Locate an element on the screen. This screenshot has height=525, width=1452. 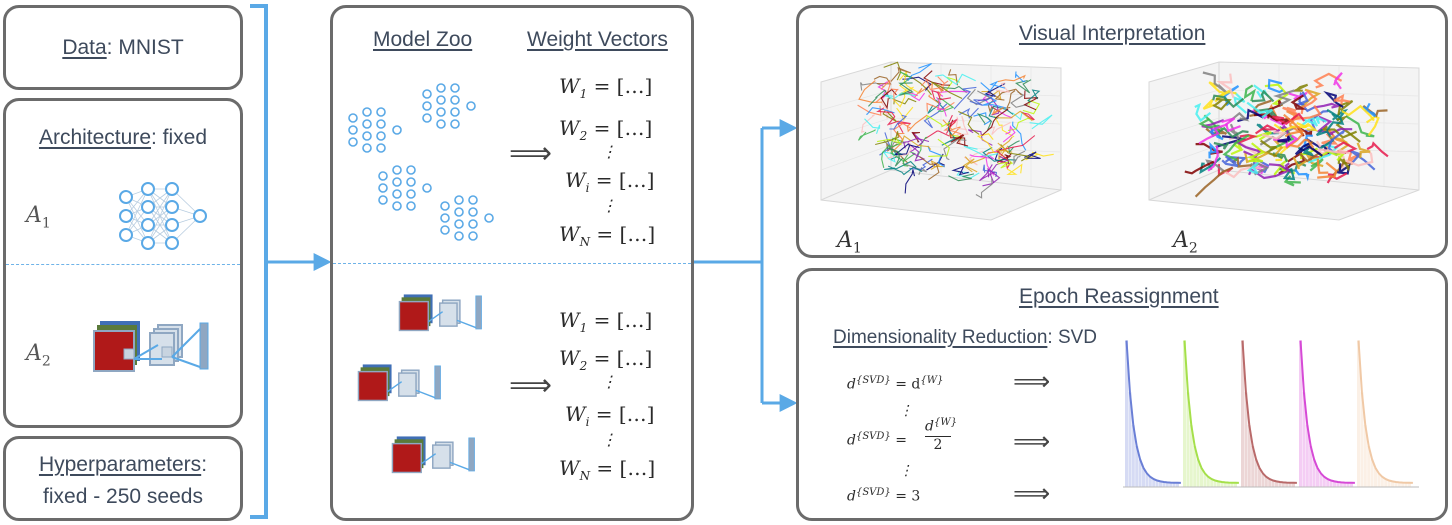
architecture-label: Architecture is located at coordinates (94, 137).